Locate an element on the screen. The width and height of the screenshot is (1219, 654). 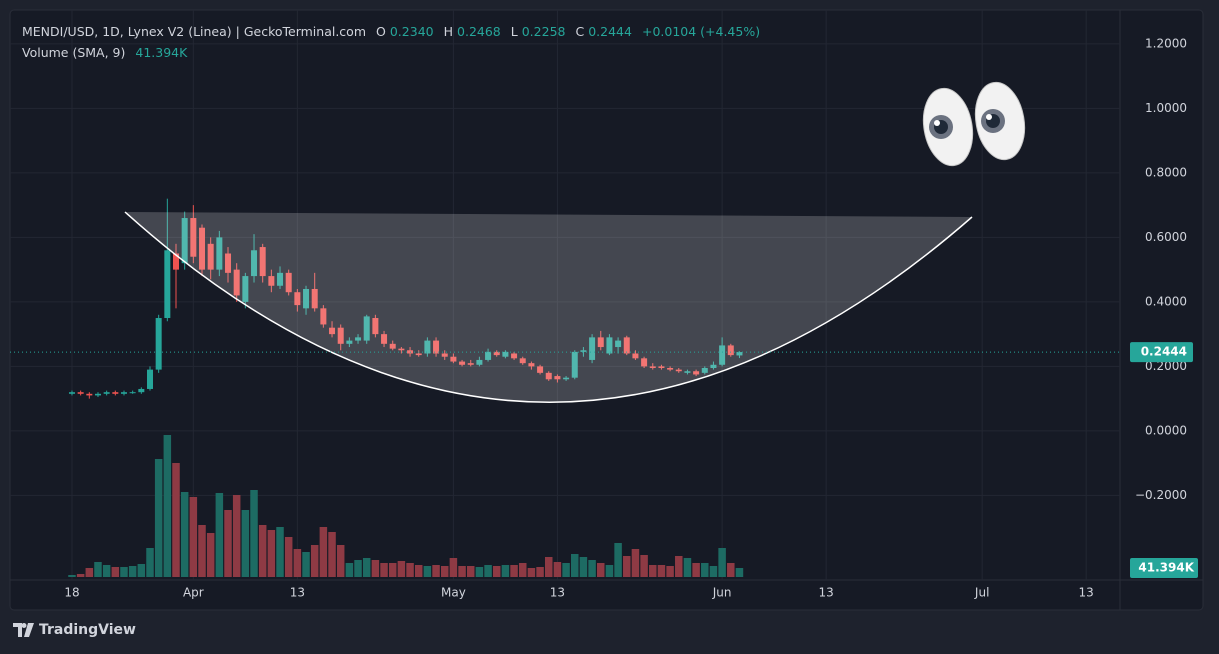
h-value: 0.2468 is located at coordinates (479, 31).